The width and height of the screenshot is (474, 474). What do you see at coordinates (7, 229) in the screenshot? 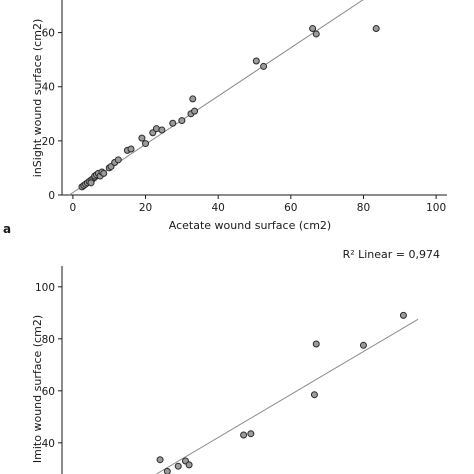
I see `panel-a-letter: a` at bounding box center [7, 229].